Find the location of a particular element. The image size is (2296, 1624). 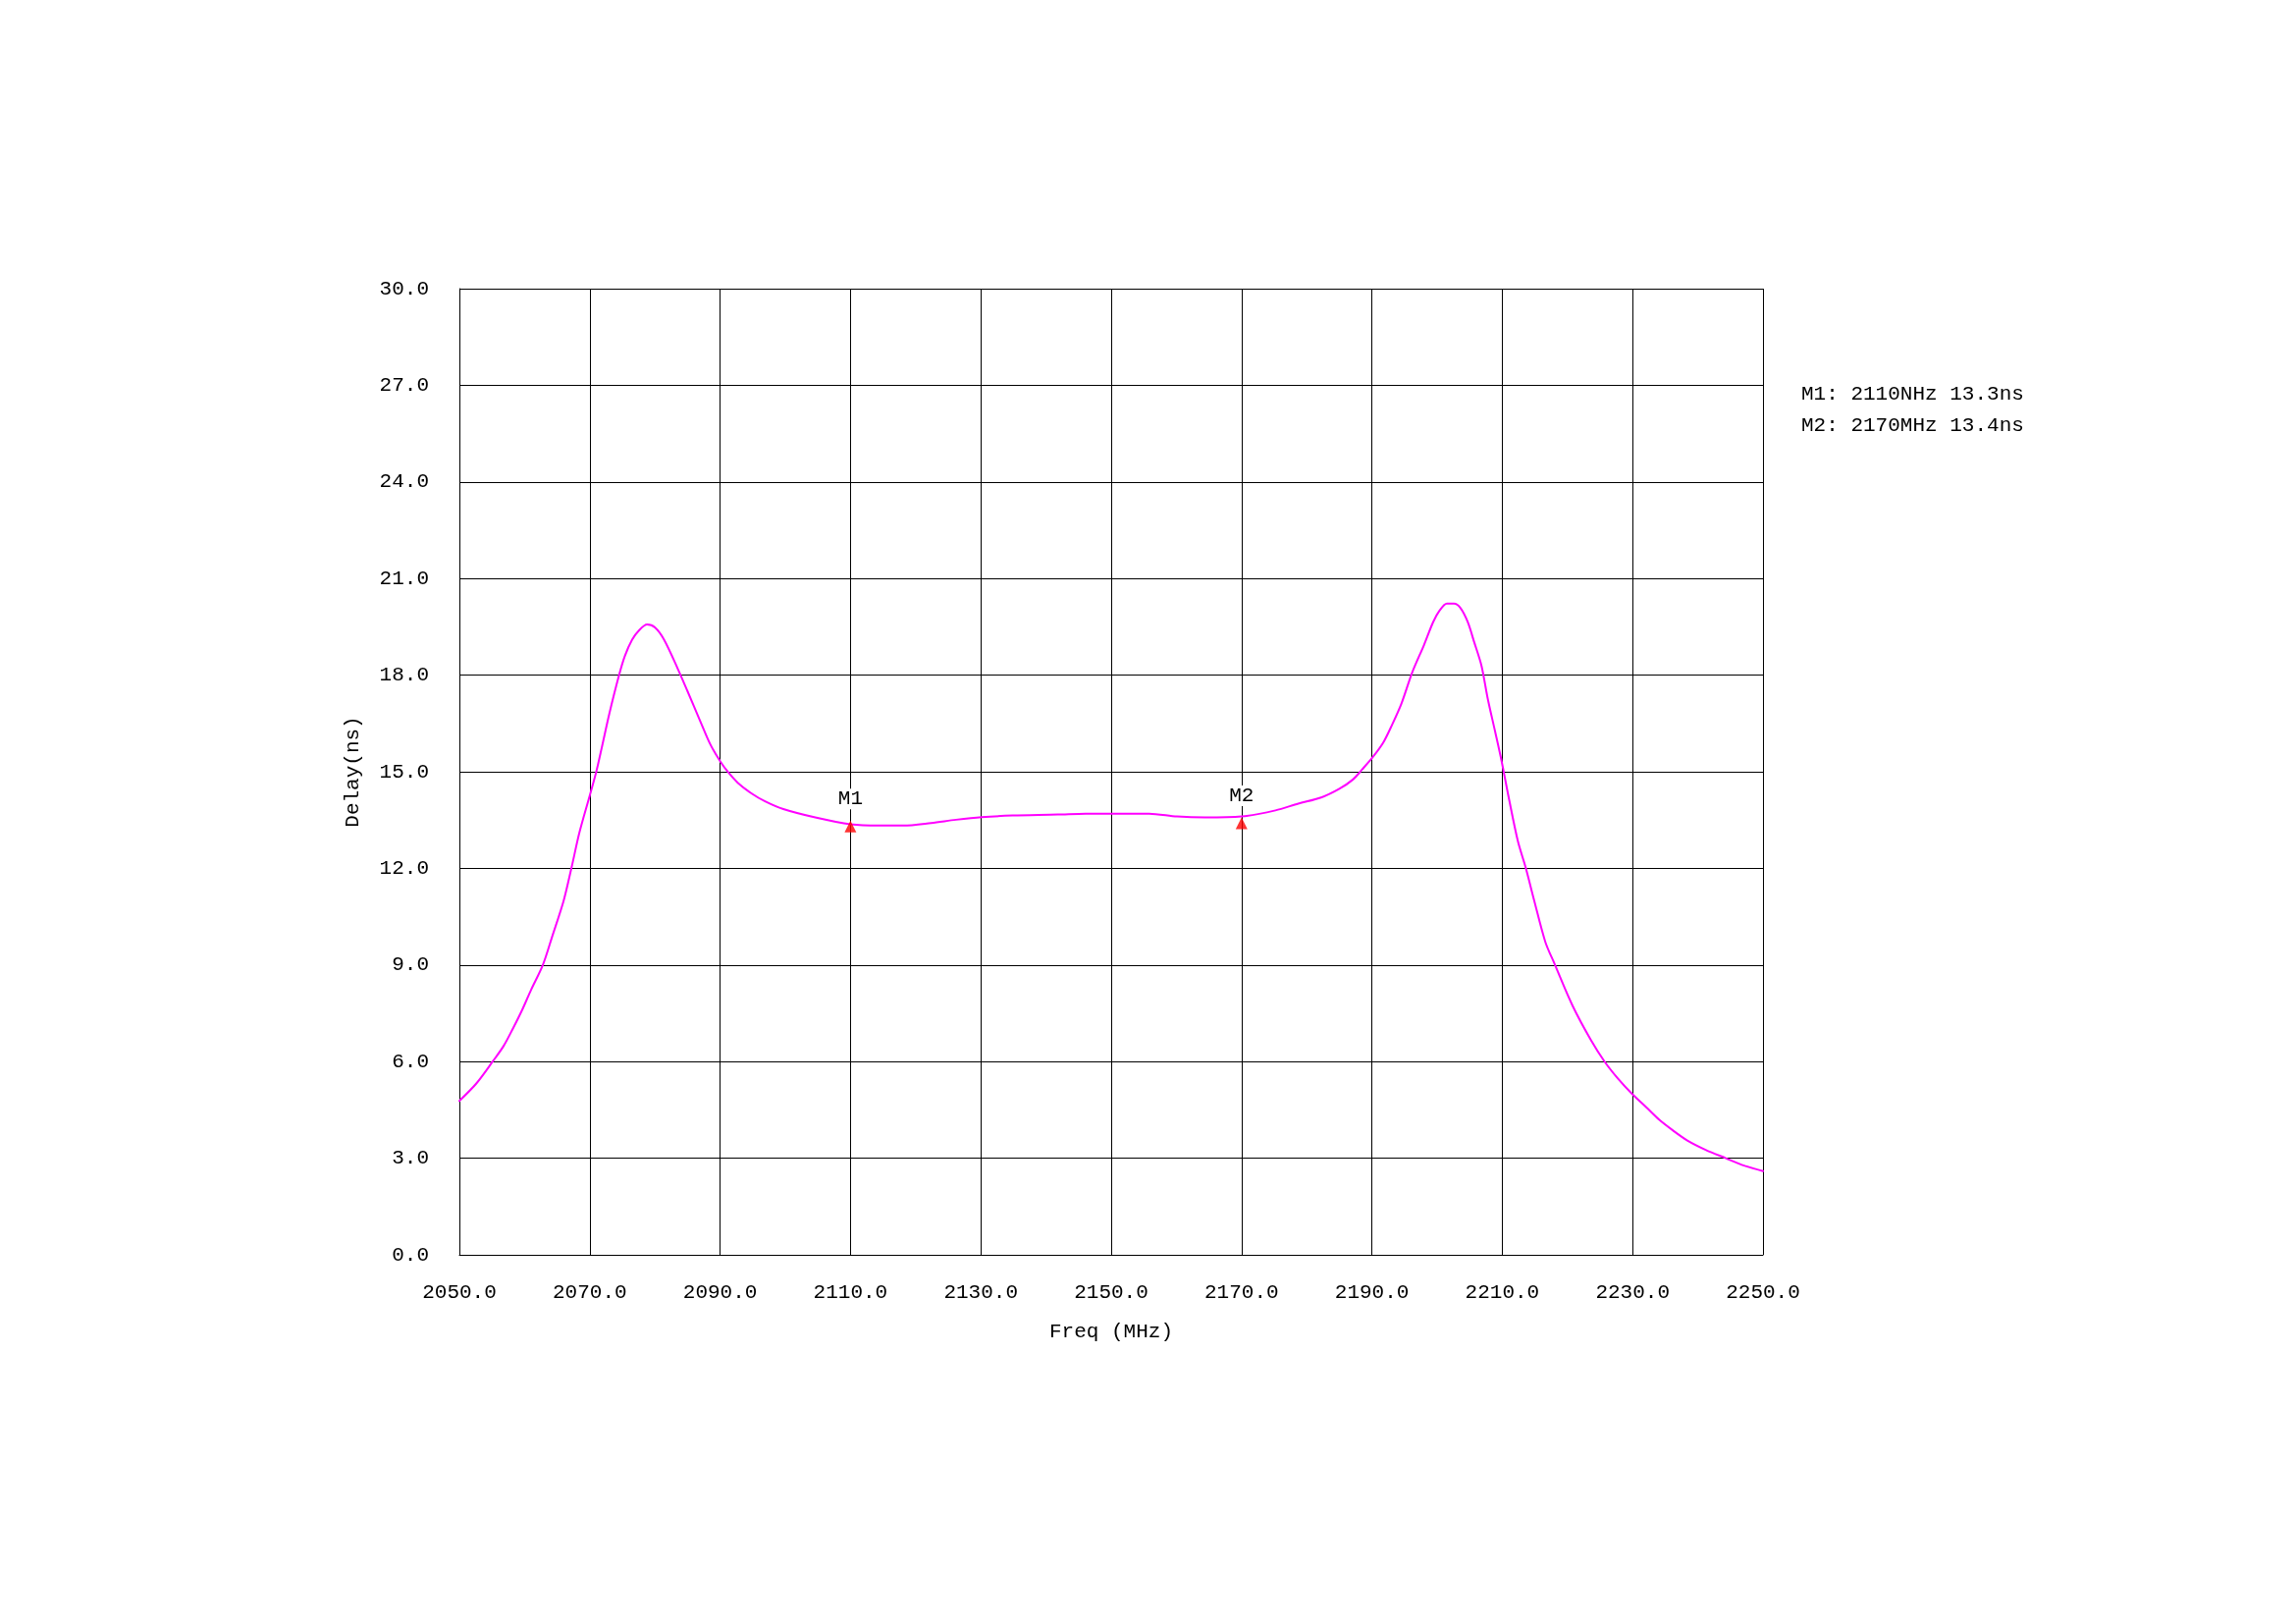

y-tick-label: 3.0 is located at coordinates (410, 1158).